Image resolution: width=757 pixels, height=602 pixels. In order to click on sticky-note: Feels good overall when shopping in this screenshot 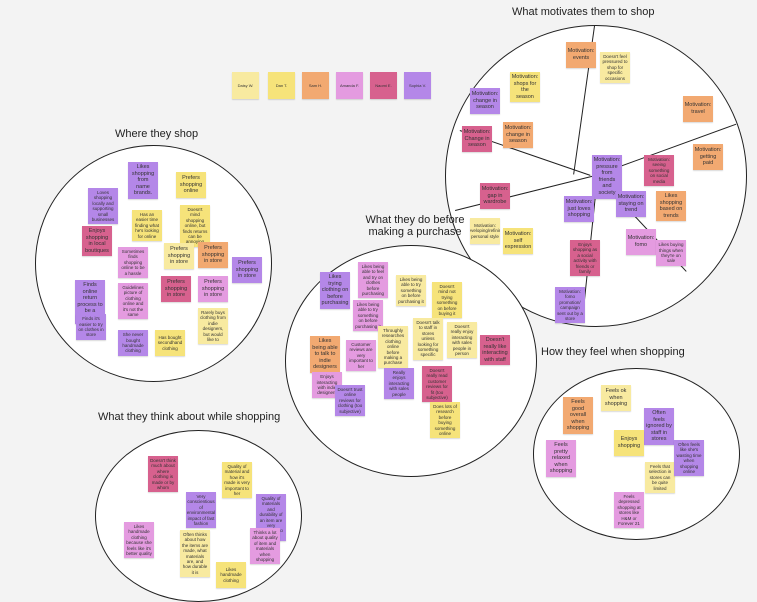, I will do `click(578, 415)`.